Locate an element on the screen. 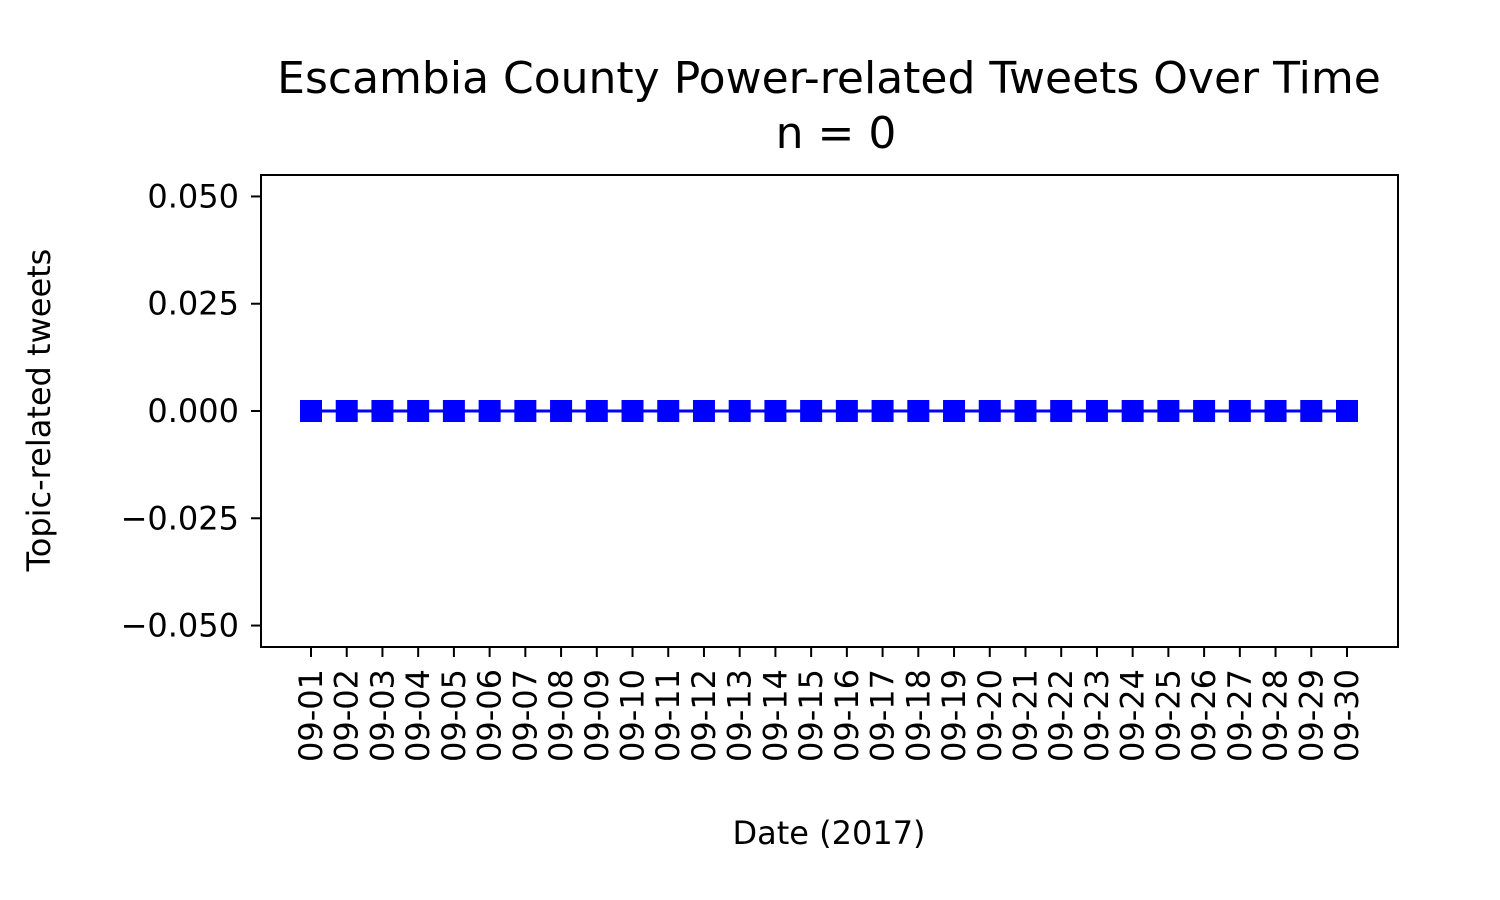  y-axis-ticks: −0.050 −0.025 0.000 0.025 0.050 is located at coordinates (191, 411).